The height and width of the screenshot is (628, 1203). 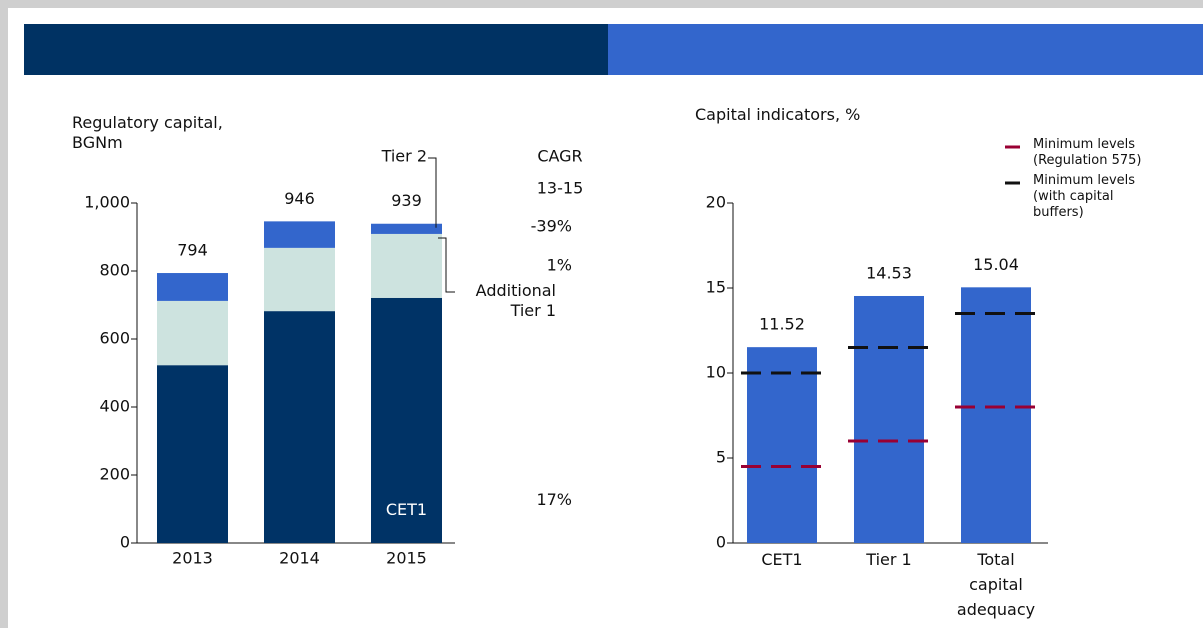 What do you see at coordinates (782, 324) in the screenshot?
I see `value-label: 11.52` at bounding box center [782, 324].